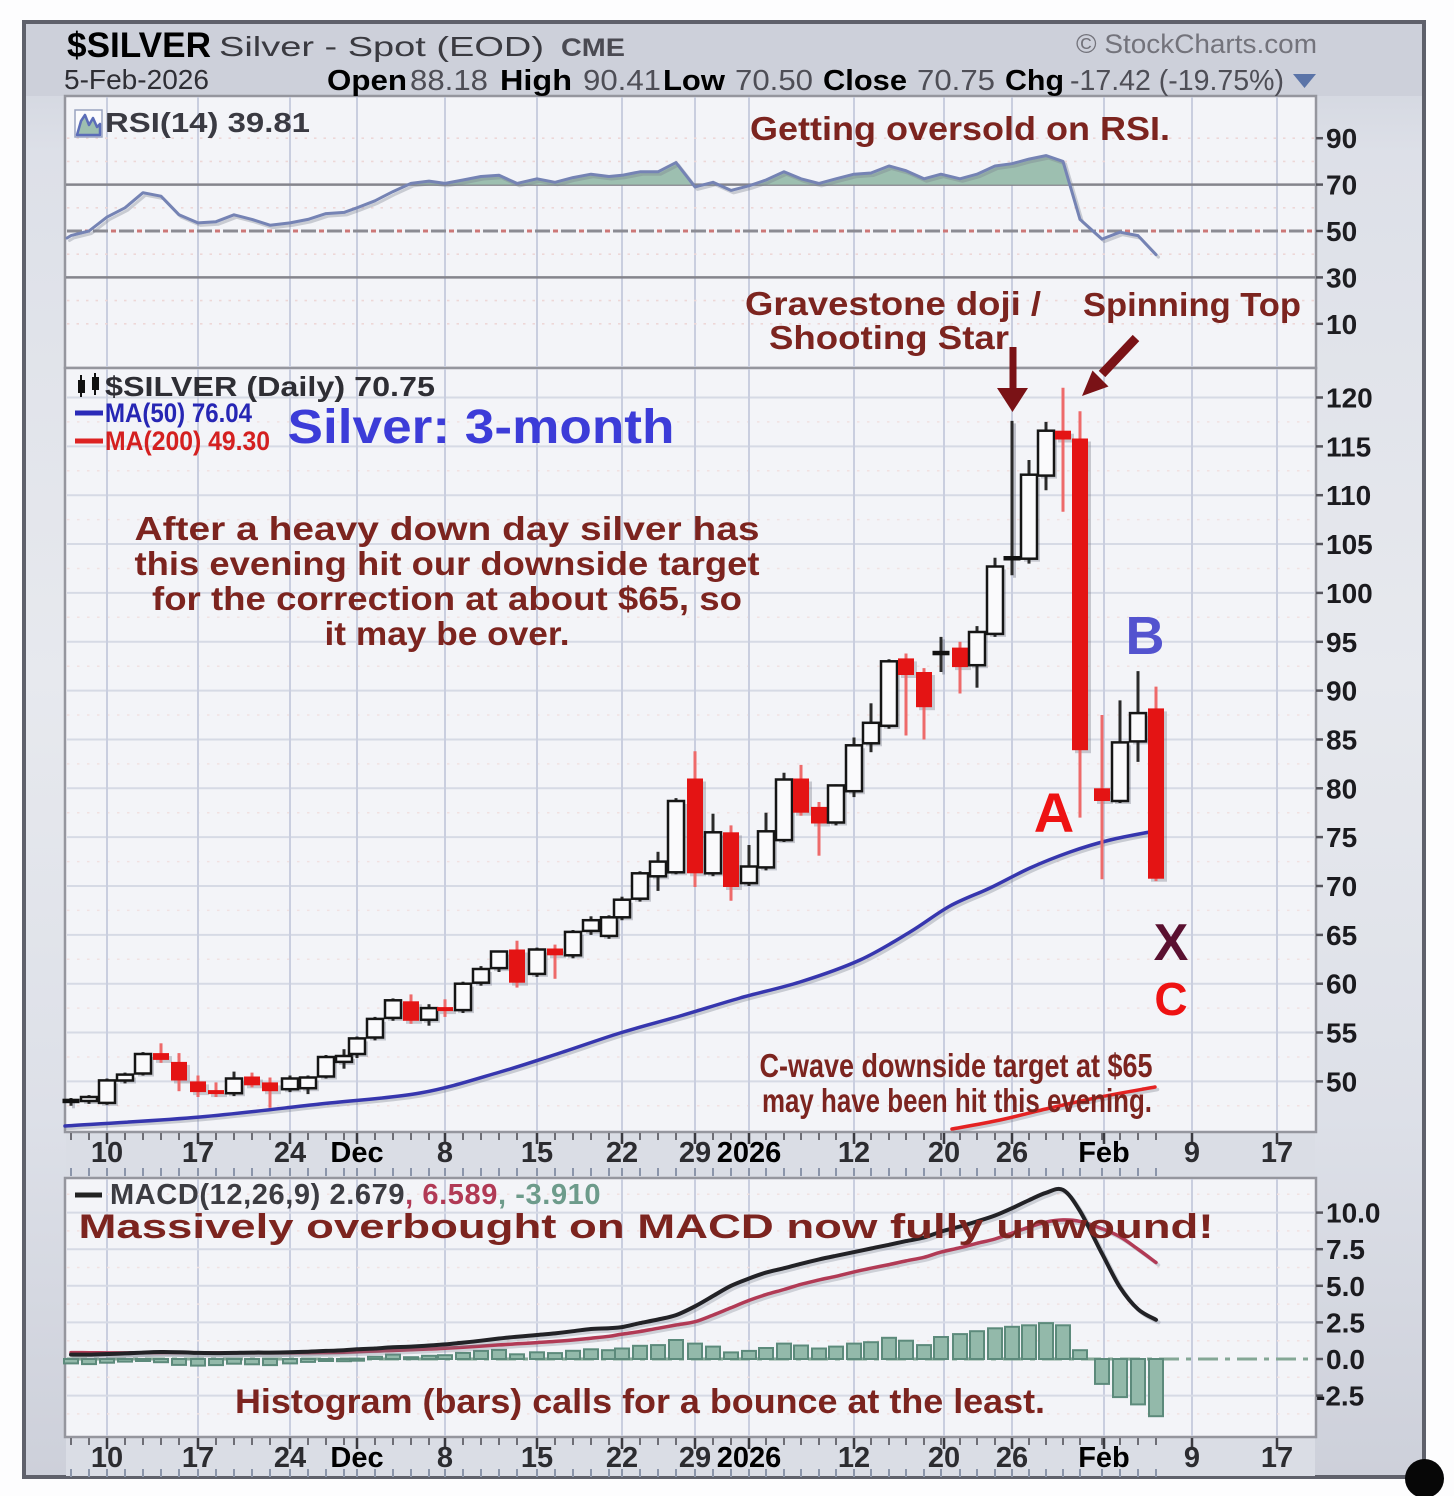  What do you see at coordinates (381, 46) in the screenshot?
I see `svg-text: Silver - Spot (EOD)` at bounding box center [381, 46].